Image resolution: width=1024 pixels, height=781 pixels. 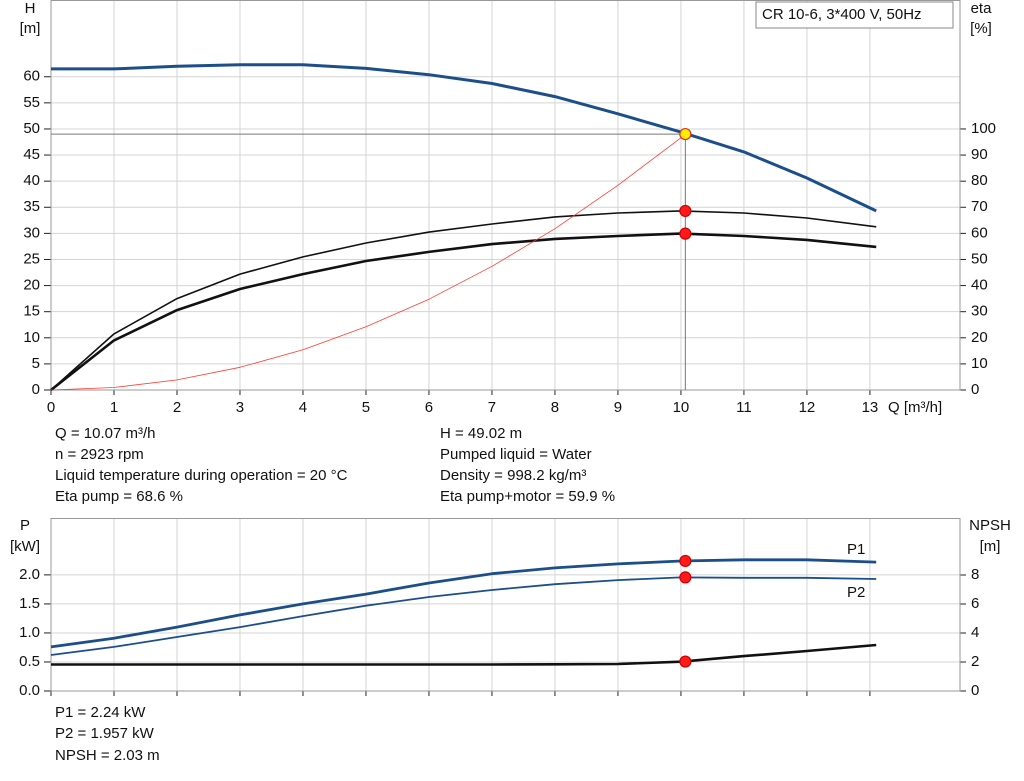 I want to click on y-tick-label: 35, so click(x=31, y=206).